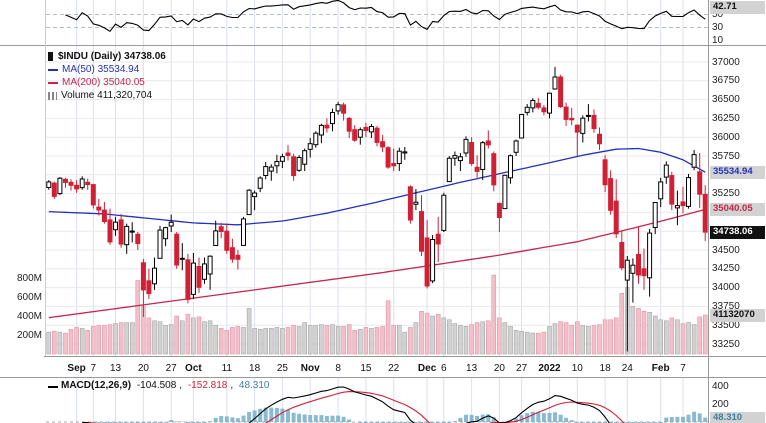  Describe the element at coordinates (627, 368) in the screenshot. I see `x-axis-label: 24` at that location.